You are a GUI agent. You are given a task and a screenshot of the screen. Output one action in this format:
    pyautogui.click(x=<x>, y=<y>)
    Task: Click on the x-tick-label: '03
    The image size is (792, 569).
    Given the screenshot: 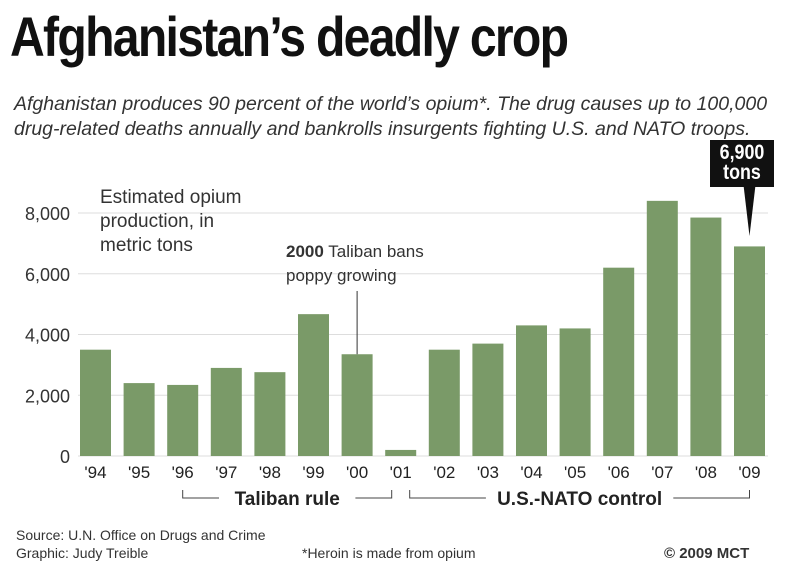 What is the action you would take?
    pyautogui.click(x=488, y=472)
    